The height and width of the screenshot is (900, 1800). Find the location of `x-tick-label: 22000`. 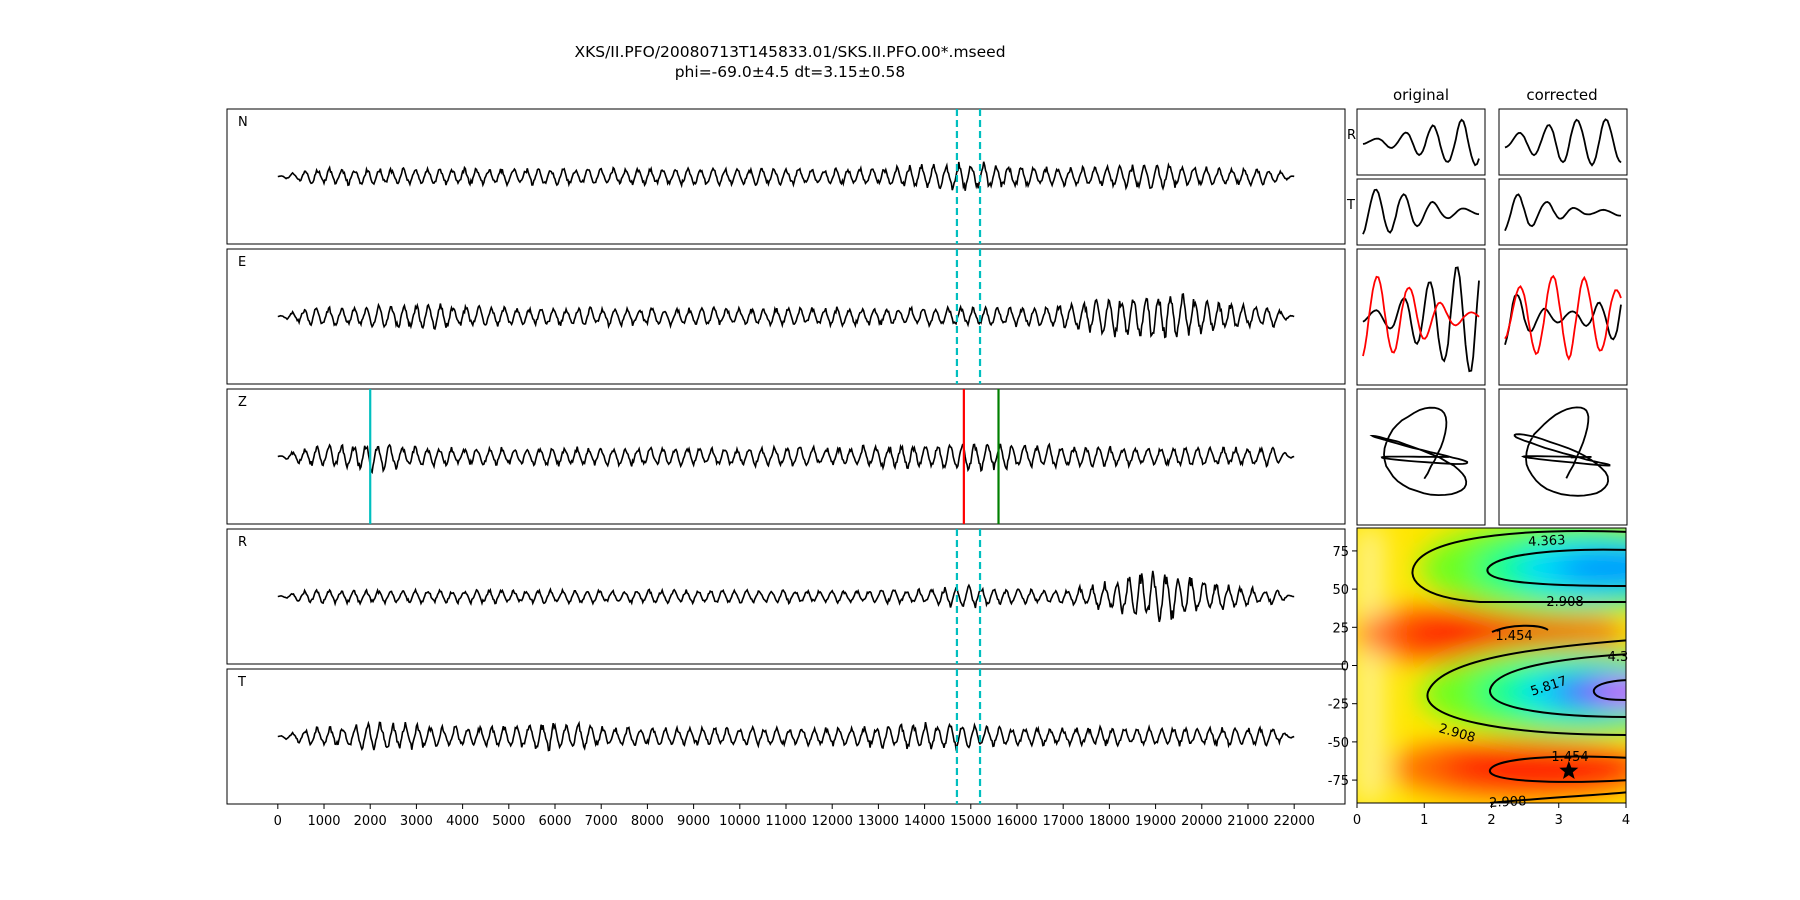

x-tick-label: 22000 is located at coordinates (1294, 821).